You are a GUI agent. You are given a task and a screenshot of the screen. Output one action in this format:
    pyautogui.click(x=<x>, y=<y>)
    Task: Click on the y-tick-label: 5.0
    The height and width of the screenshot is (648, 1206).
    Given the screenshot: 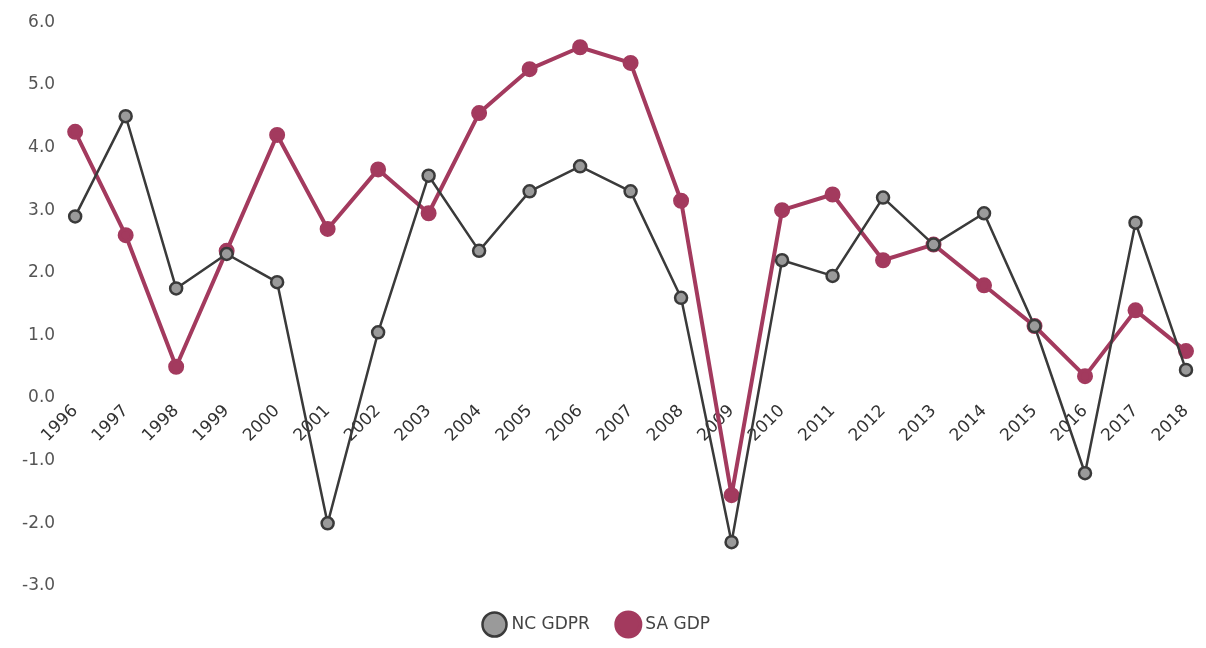 What is the action you would take?
    pyautogui.click(x=42, y=83)
    